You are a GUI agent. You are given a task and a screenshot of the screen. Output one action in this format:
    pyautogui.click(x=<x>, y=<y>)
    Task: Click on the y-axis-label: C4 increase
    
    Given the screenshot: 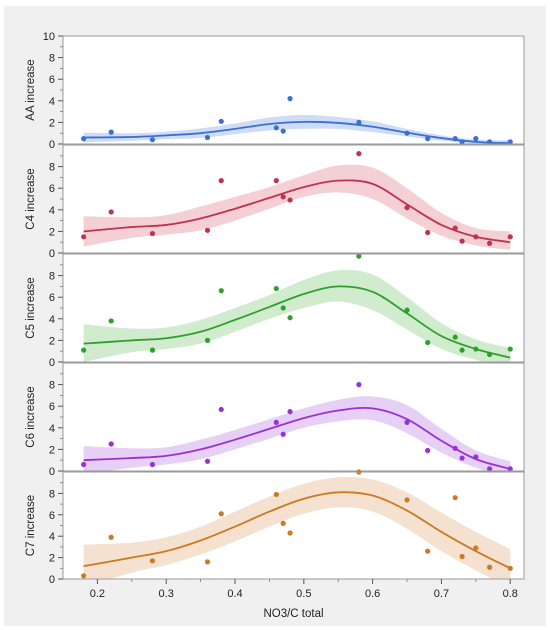 What is the action you would take?
    pyautogui.click(x=31, y=198)
    